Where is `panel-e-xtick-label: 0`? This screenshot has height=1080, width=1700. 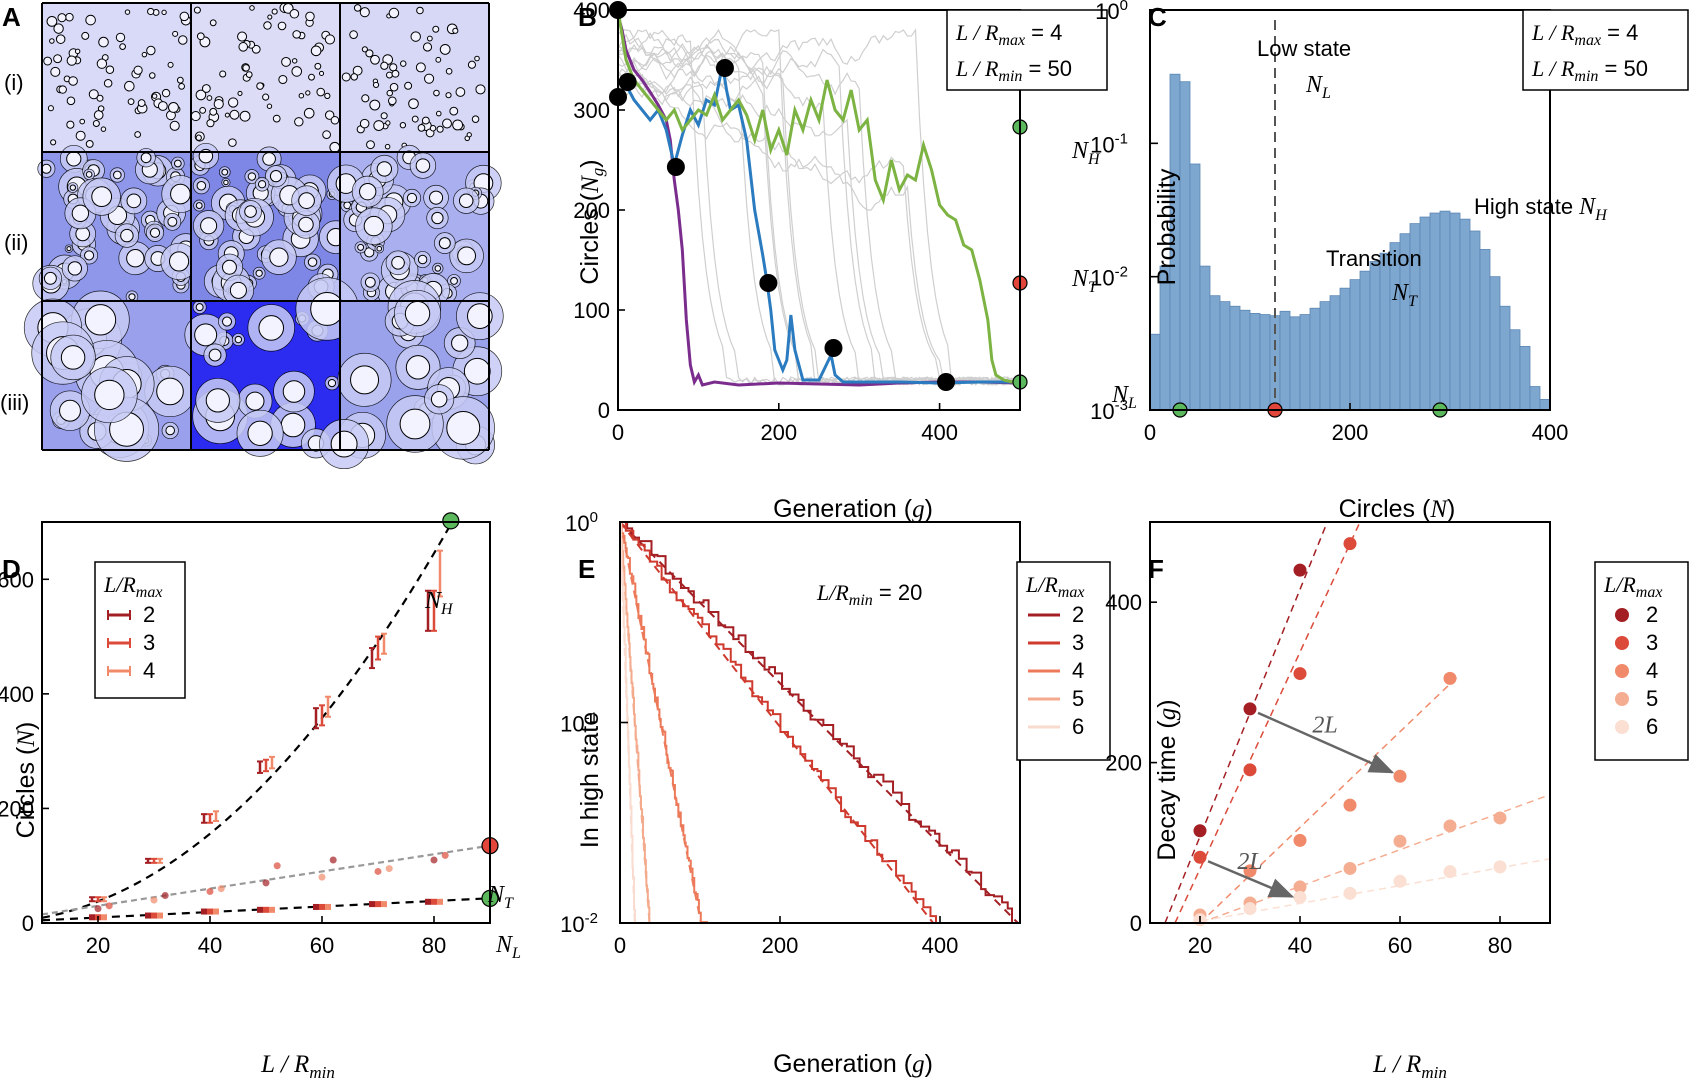
panel-e-xtick-label: 0 is located at coordinates (620, 945).